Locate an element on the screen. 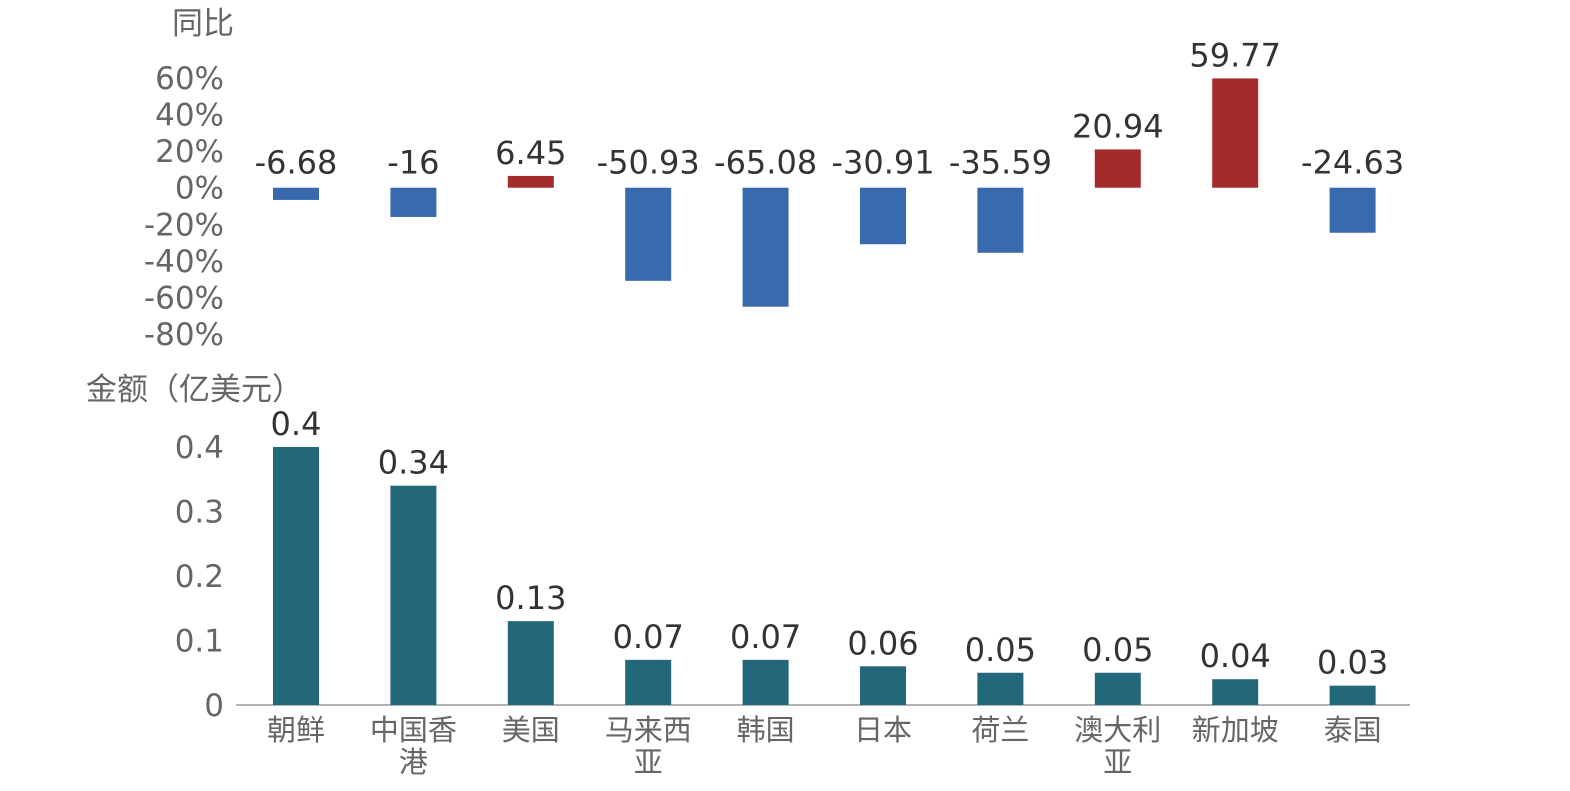 This screenshot has height=791, width=1570. yoy-data-label: -6.68 is located at coordinates (296, 163).